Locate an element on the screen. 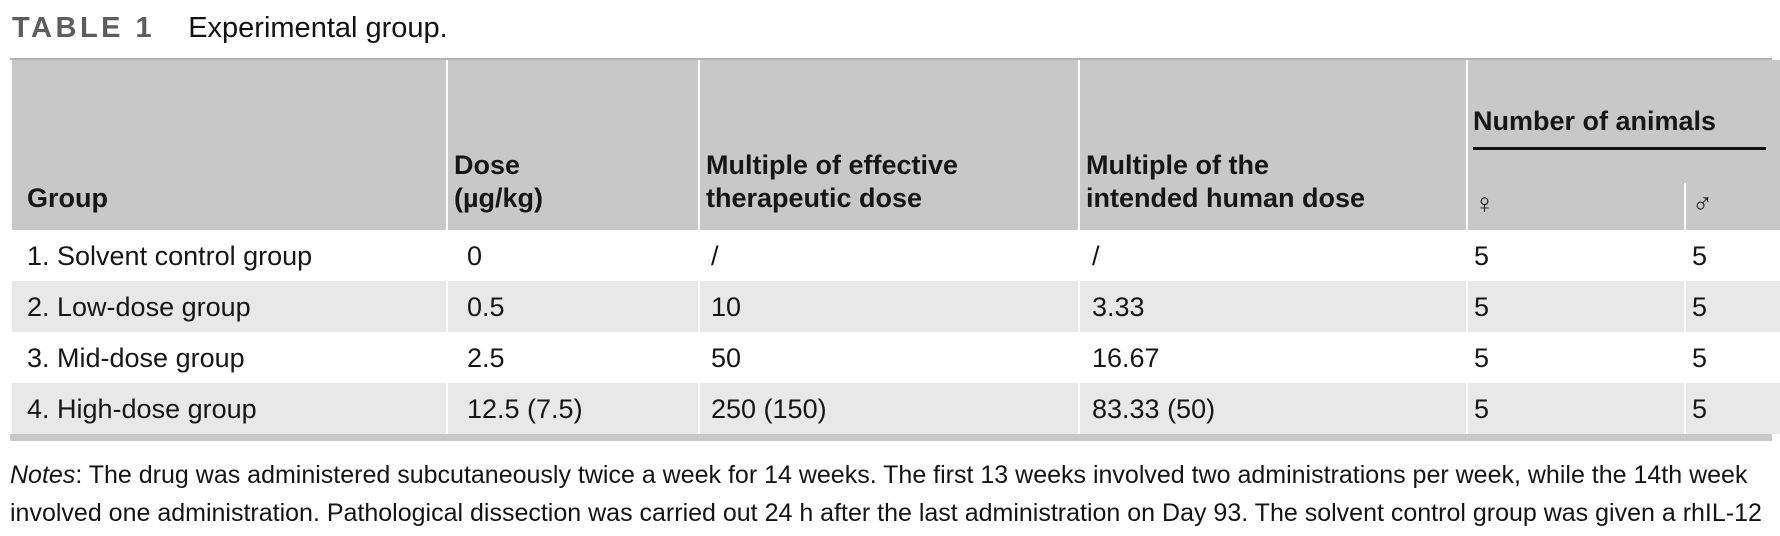 Image resolution: width=1780 pixels, height=536 pixels. table-caption: Experimental group. is located at coordinates (318, 28).